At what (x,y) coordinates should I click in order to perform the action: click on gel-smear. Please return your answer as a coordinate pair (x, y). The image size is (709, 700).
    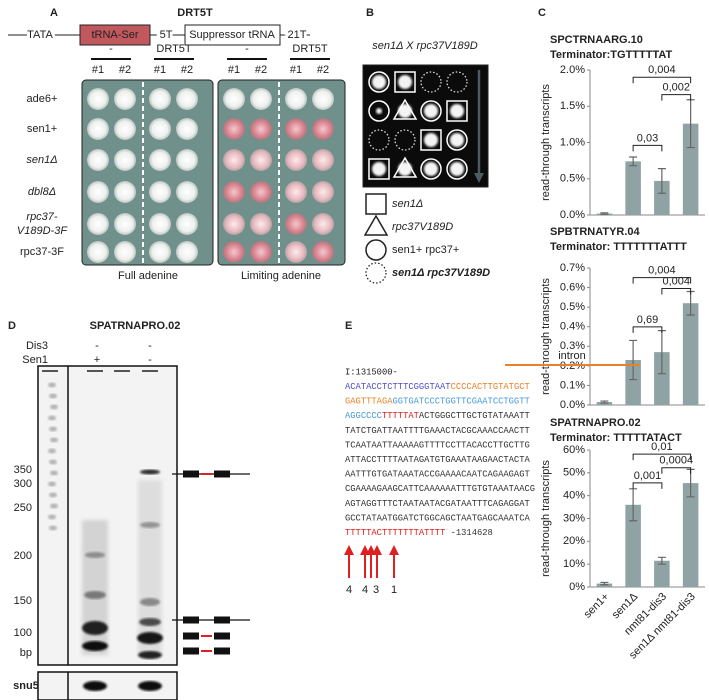
    Looking at the image, I should click on (150, 567).